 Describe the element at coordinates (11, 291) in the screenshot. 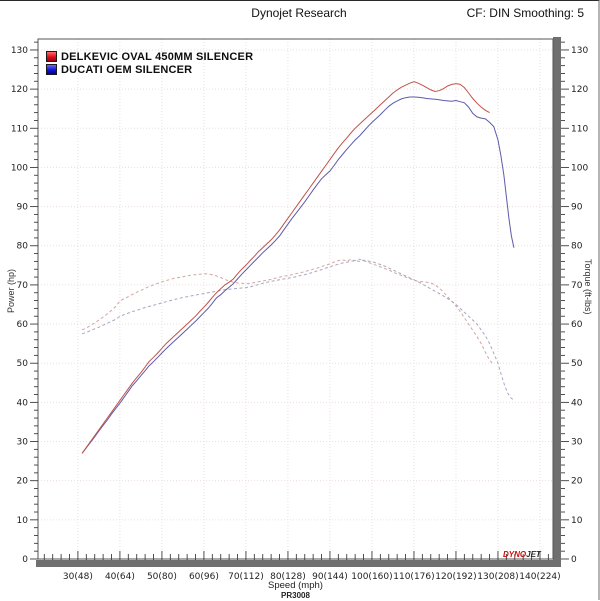

I see `y-axis-label-power: Power (hp)` at that location.